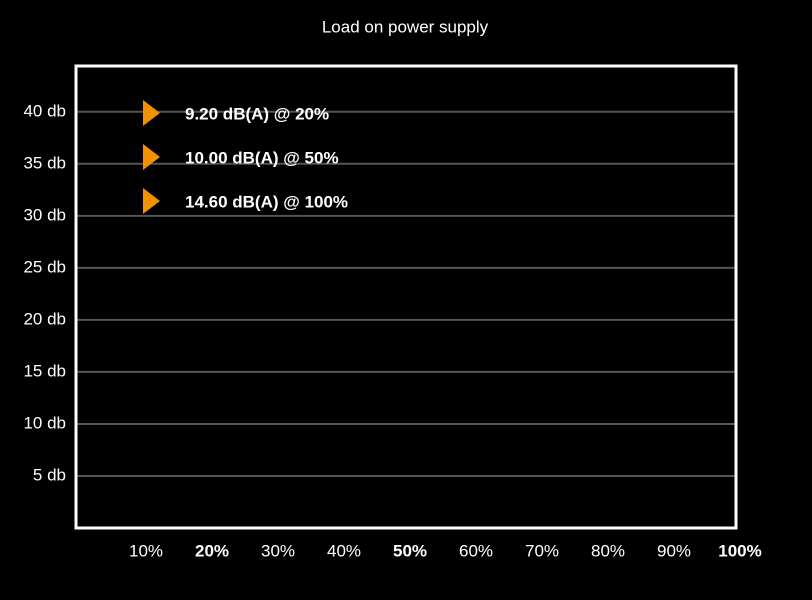  What do you see at coordinates (146, 550) in the screenshot?
I see `x-tick-label: 10%` at bounding box center [146, 550].